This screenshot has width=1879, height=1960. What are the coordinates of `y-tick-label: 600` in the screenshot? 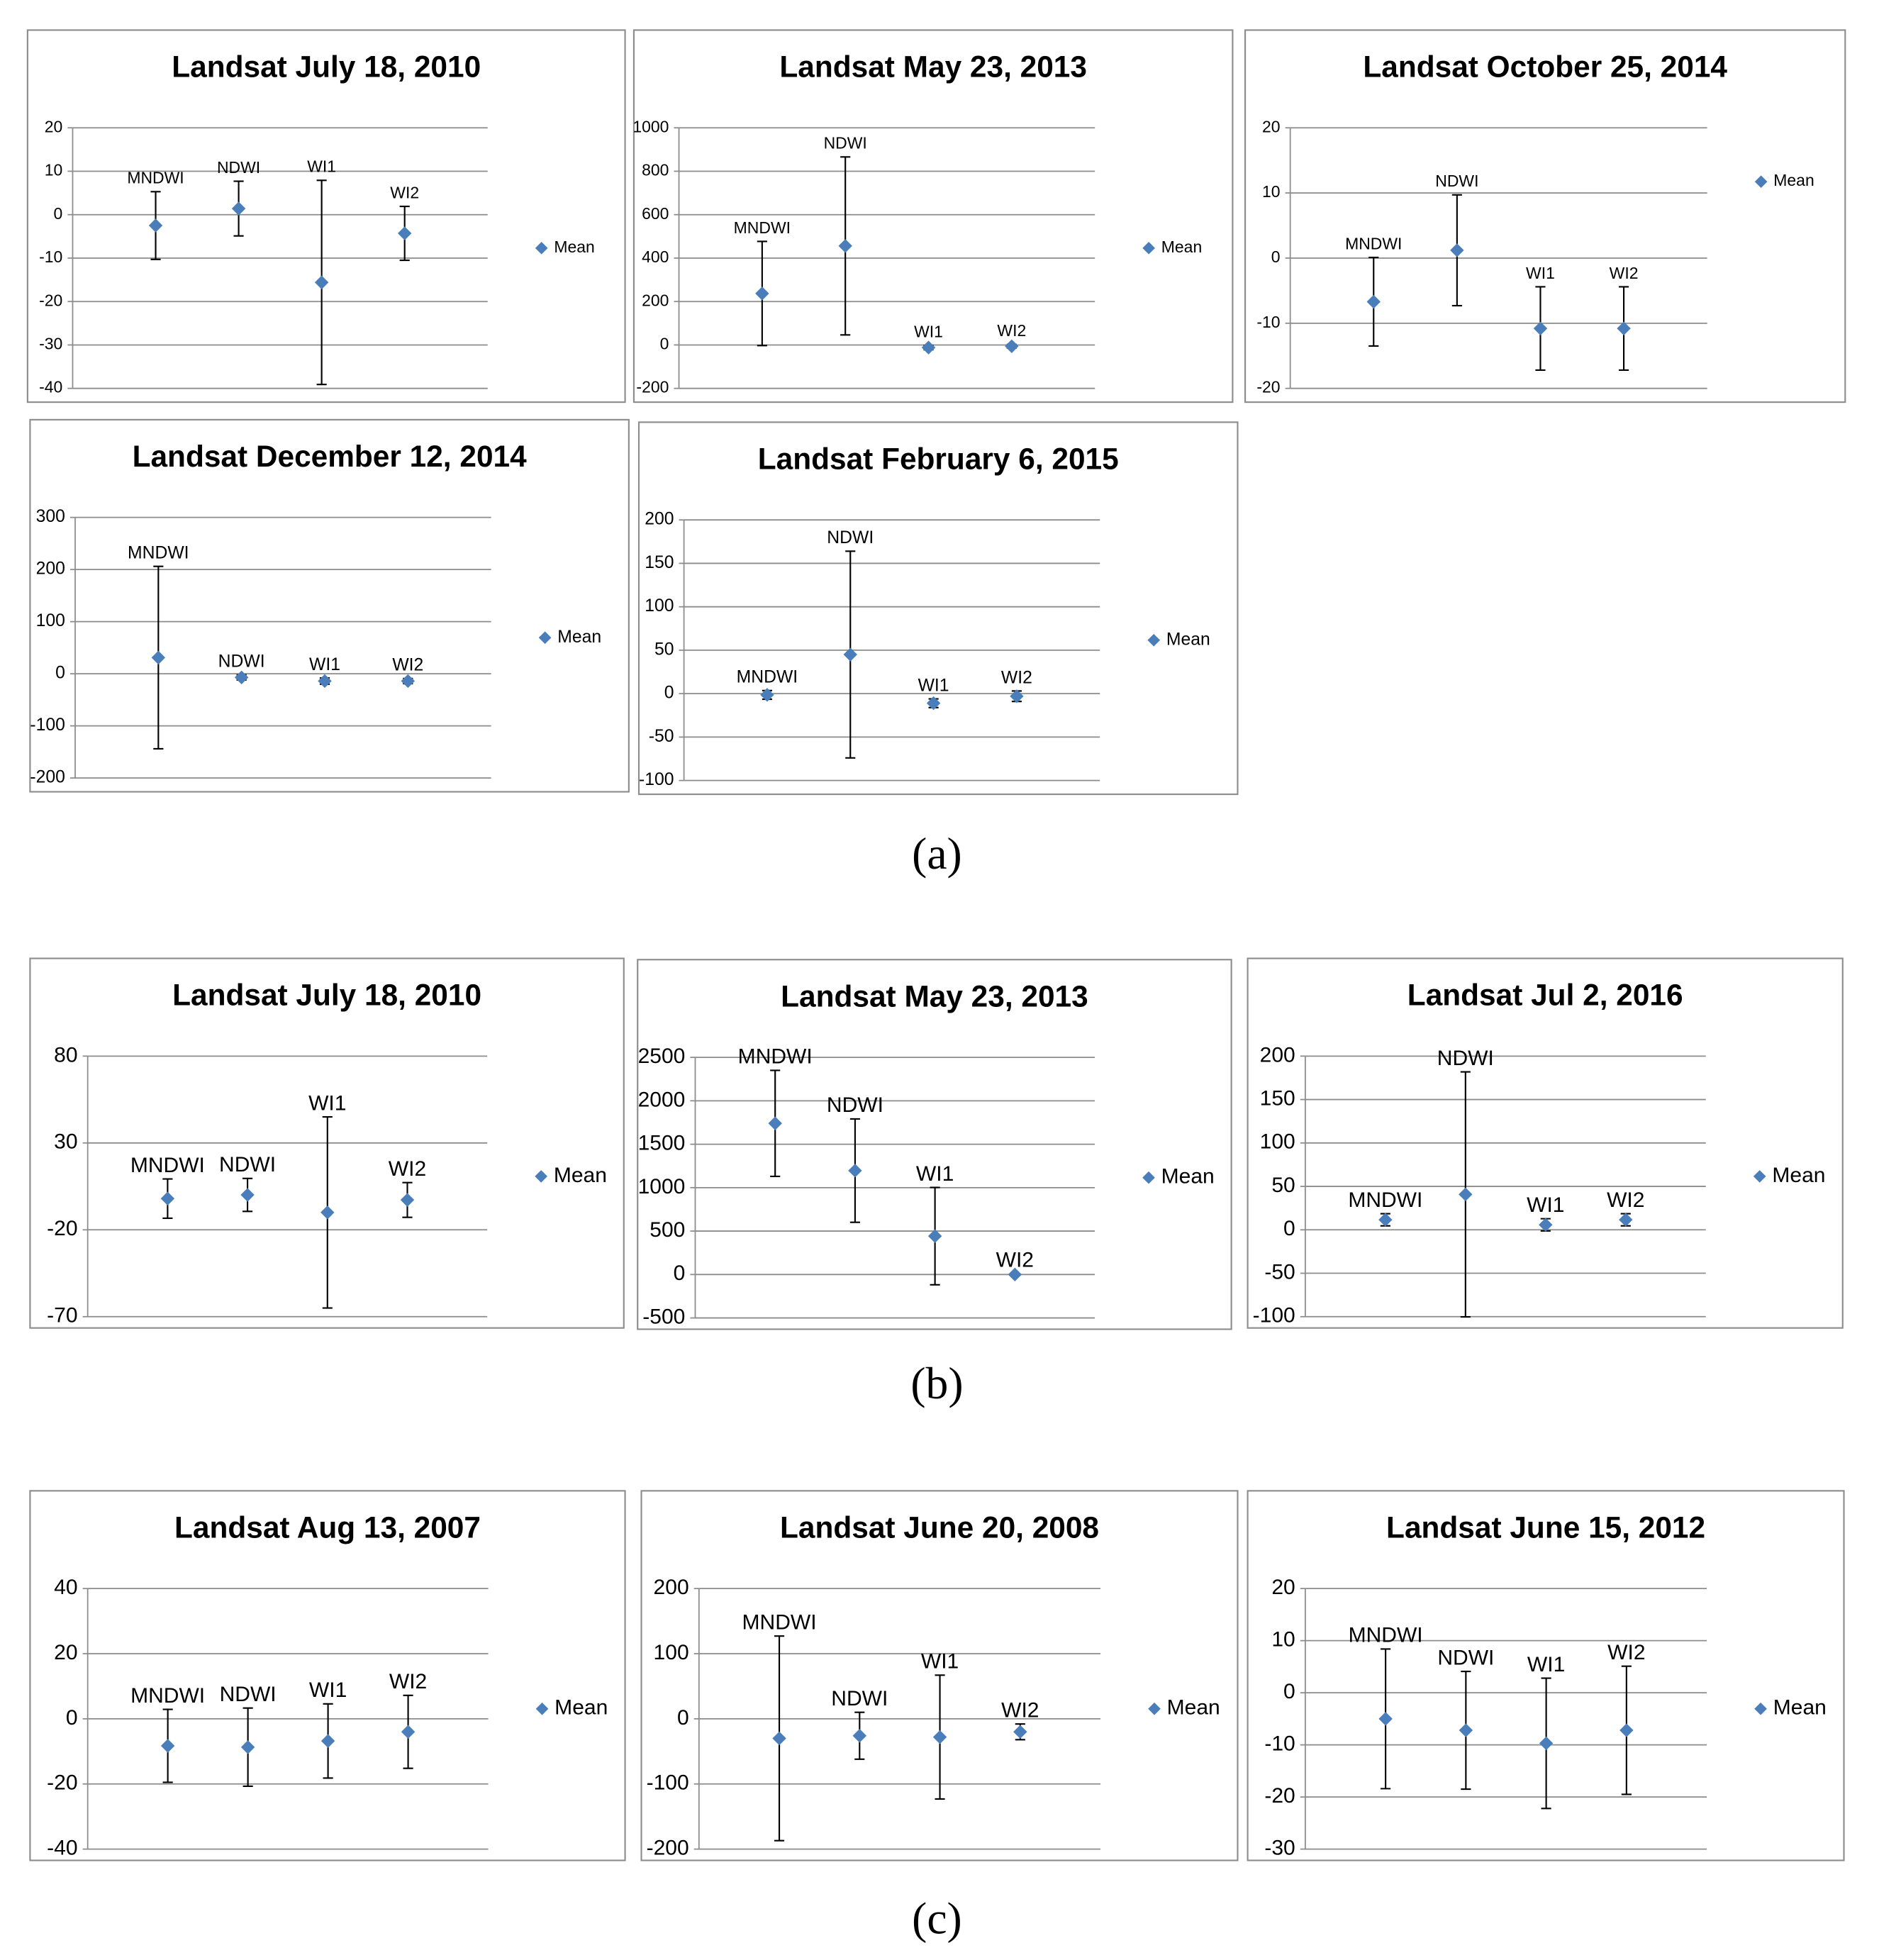 It's located at (655, 213).